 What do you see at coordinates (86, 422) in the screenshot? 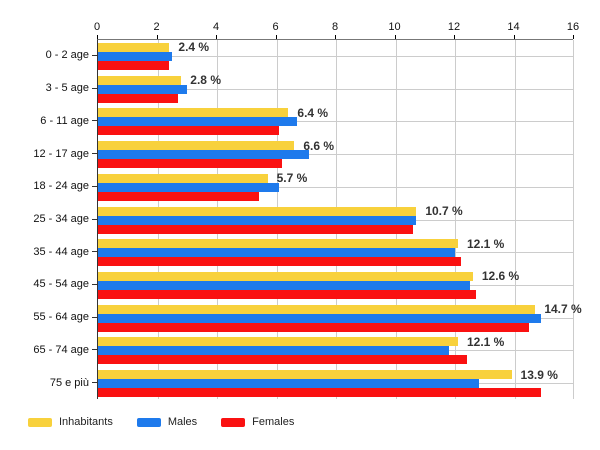
I see `legend-label: Inhabitants` at bounding box center [86, 422].